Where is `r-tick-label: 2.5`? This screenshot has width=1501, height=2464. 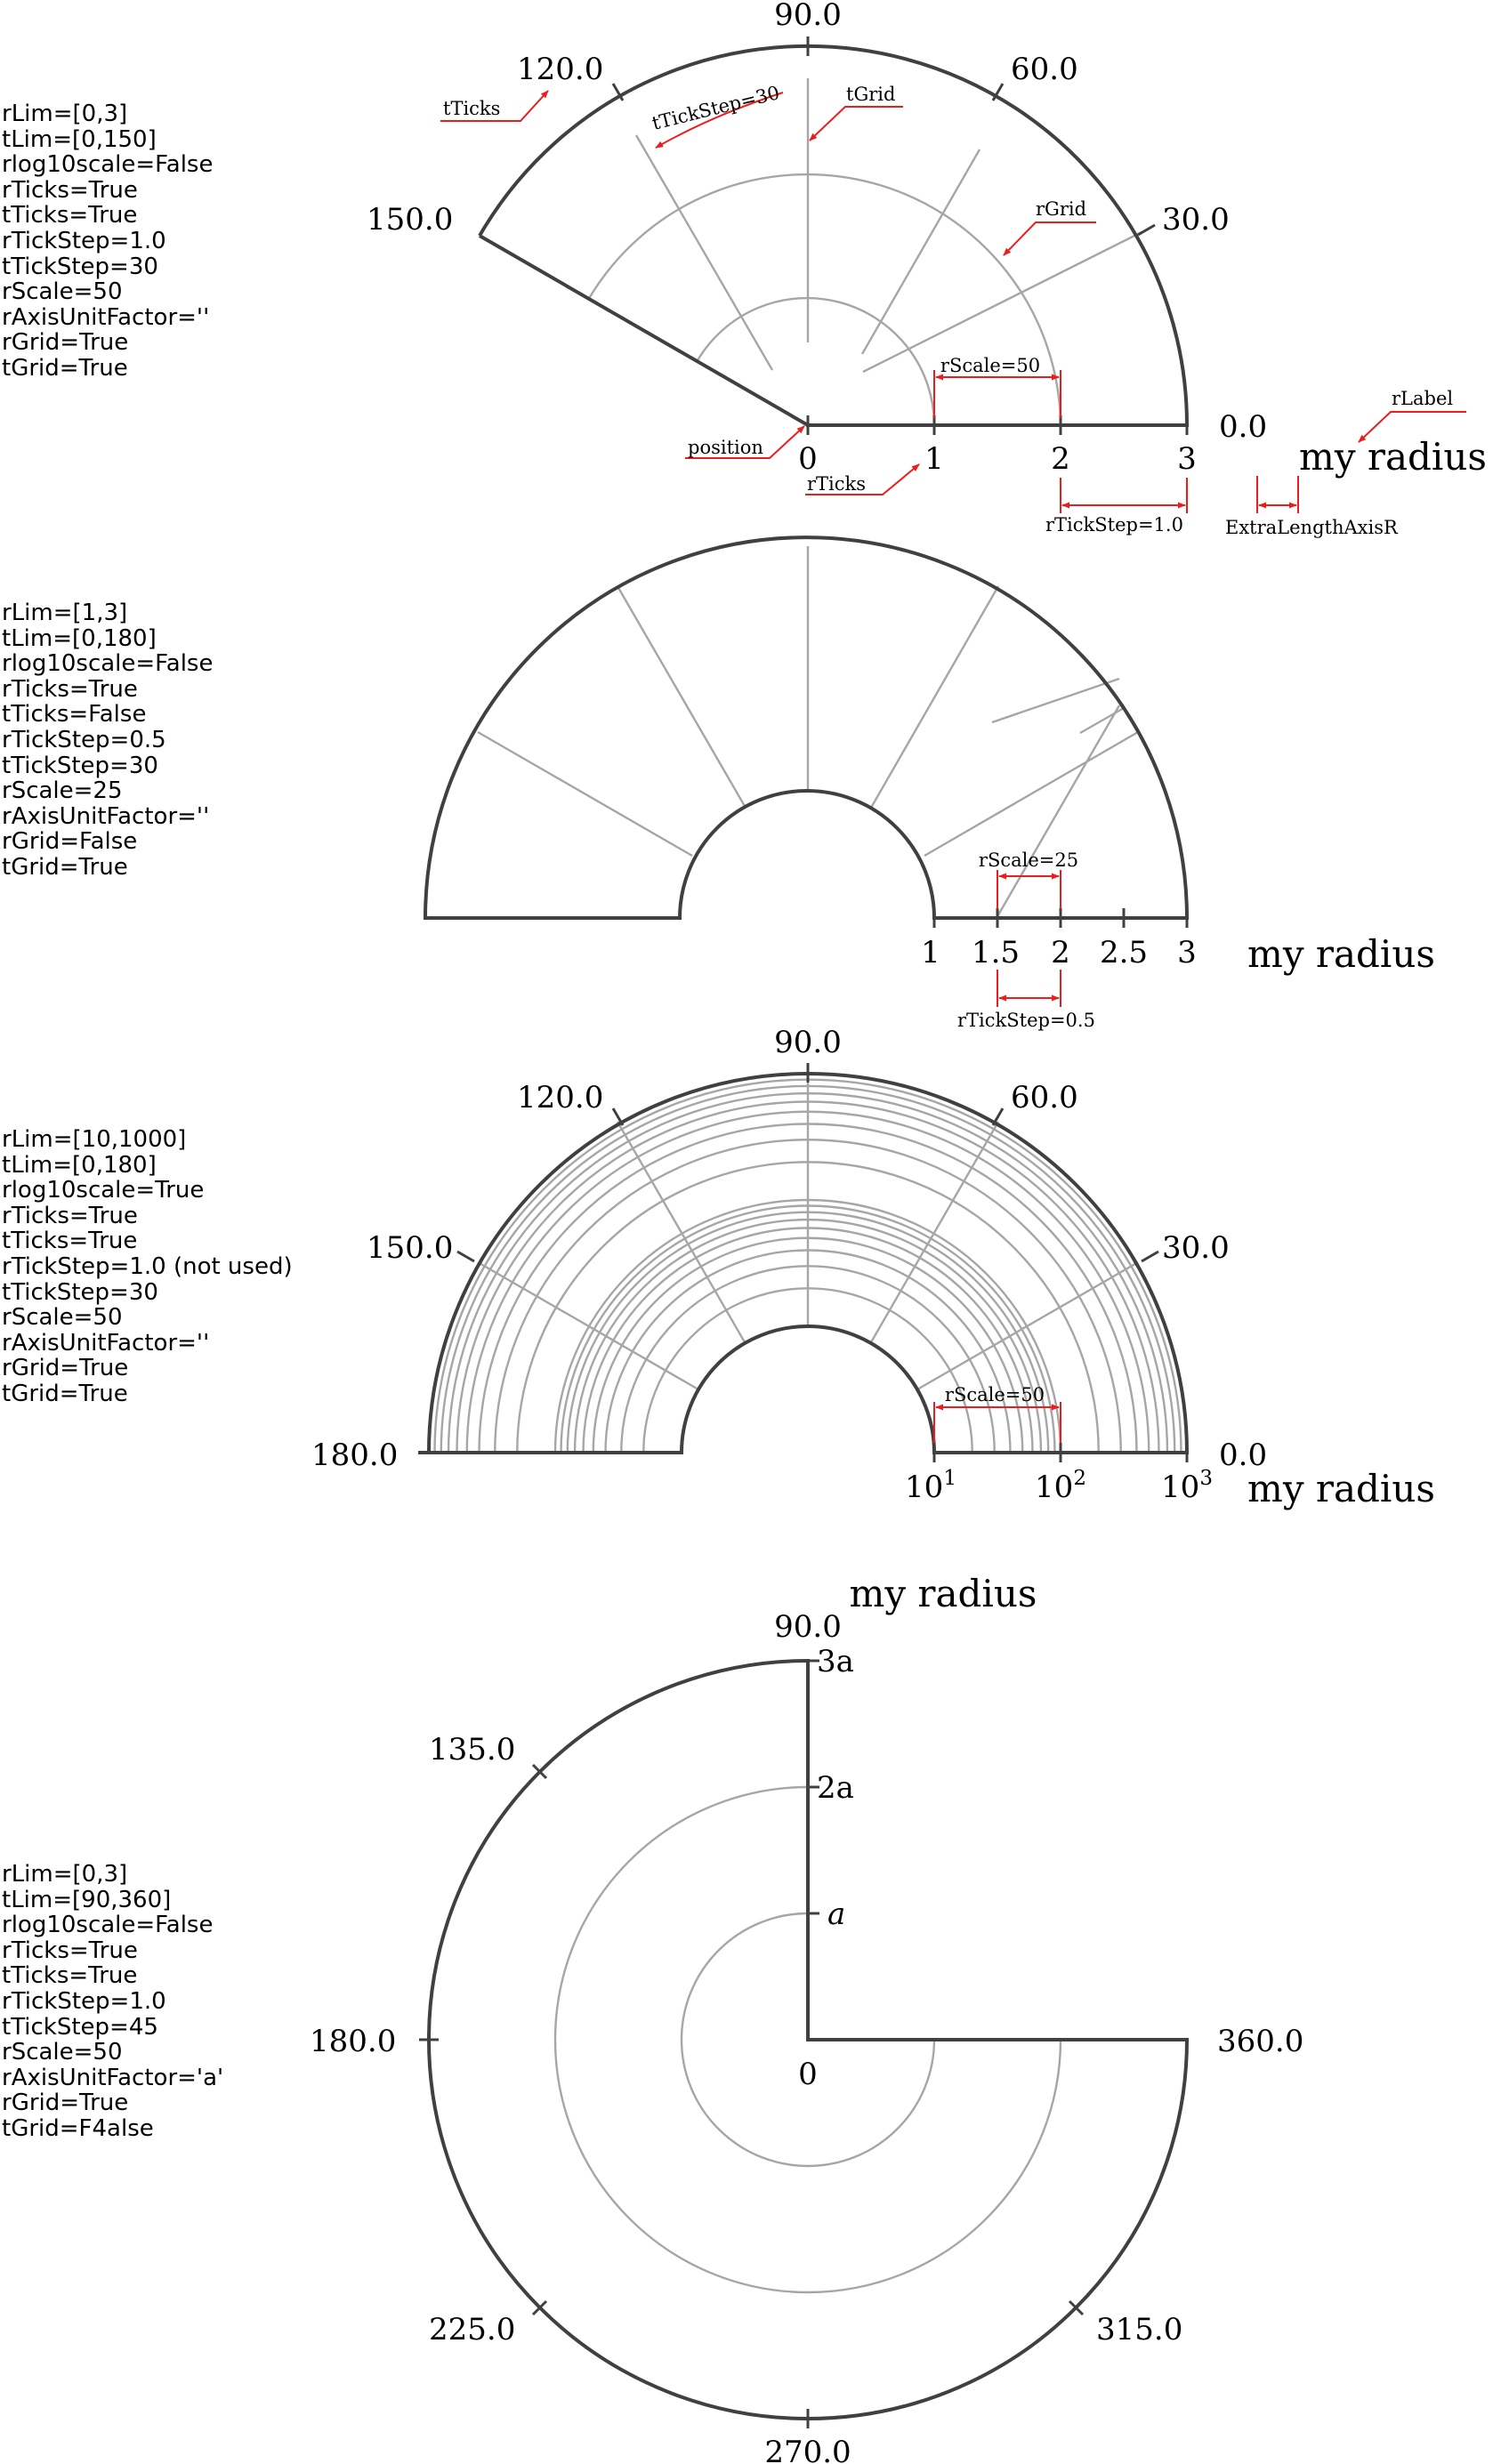
r-tick-label: 2.5 is located at coordinates (1124, 953).